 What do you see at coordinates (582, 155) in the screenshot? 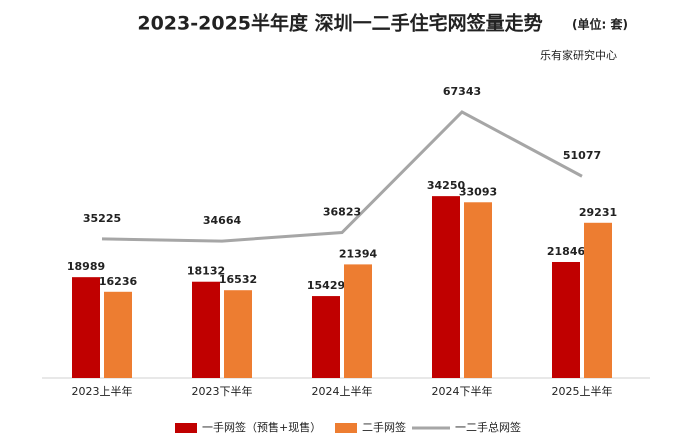
I see `value-label: 51077` at bounding box center [582, 155].